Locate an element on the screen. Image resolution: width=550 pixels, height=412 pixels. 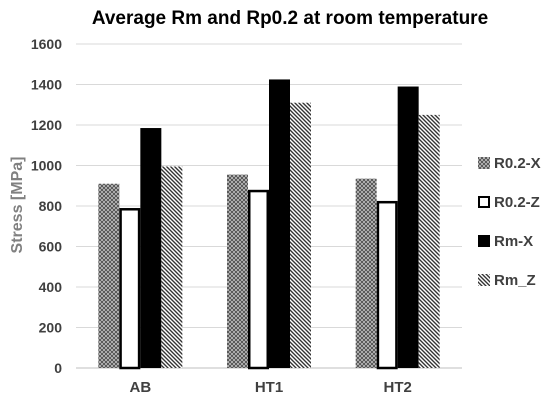
y-tick-label: 200 is located at coordinates (51, 328).